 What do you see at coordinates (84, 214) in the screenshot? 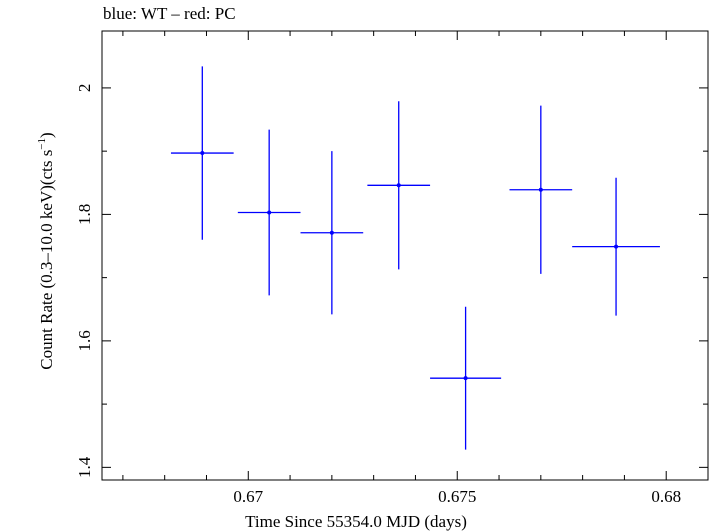
I see `y-tick-label: 1.8` at bounding box center [84, 214].